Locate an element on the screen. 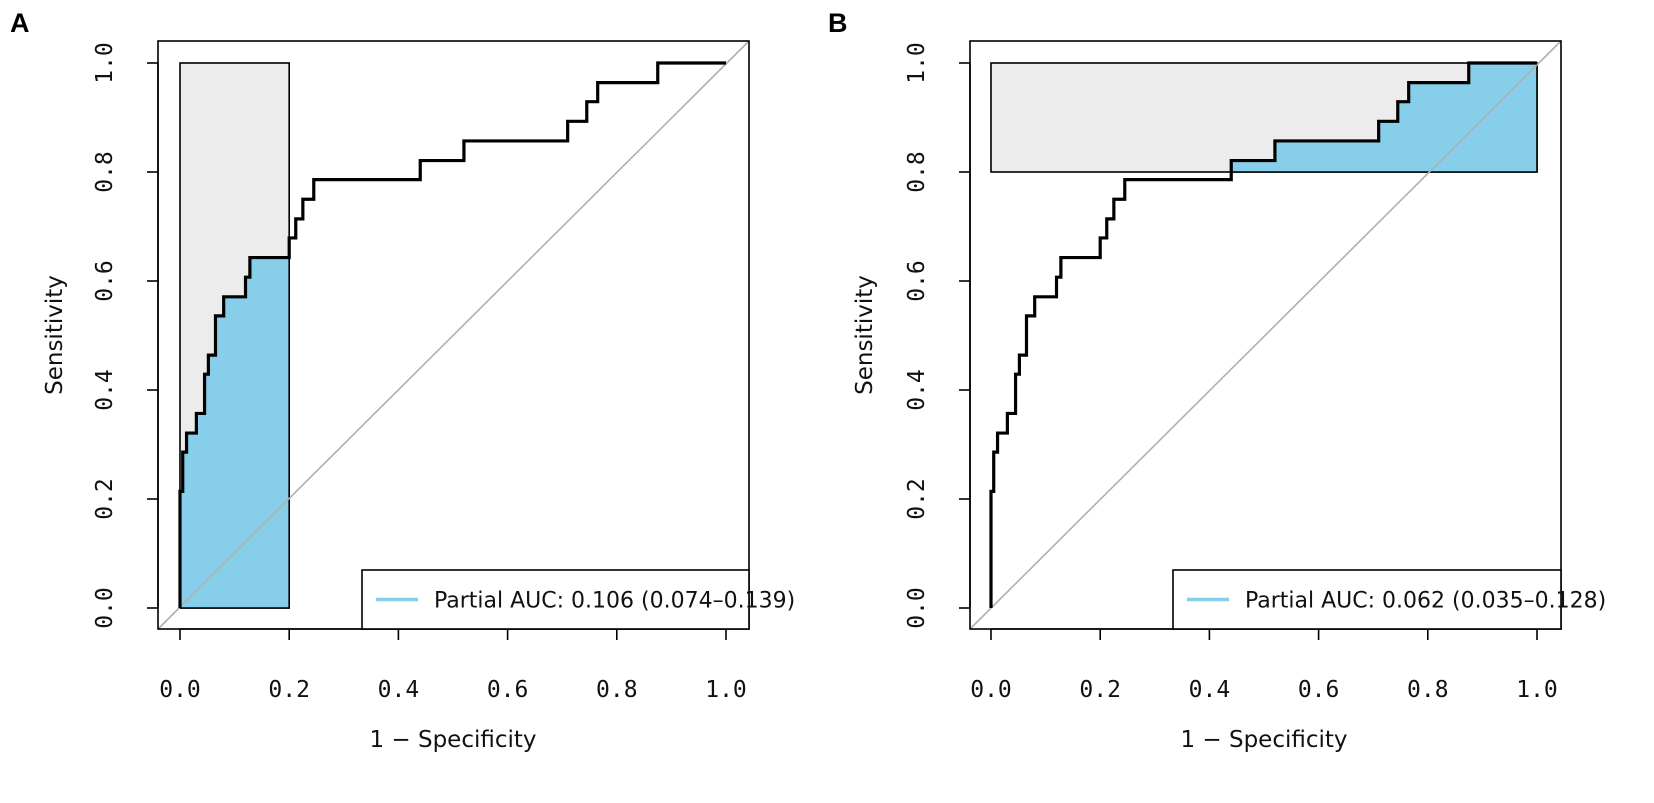 Image resolution: width=1654 pixels, height=803 pixels. legend-label: Partial AUC: 0.062 (0.035–0.128) is located at coordinates (1425, 601).